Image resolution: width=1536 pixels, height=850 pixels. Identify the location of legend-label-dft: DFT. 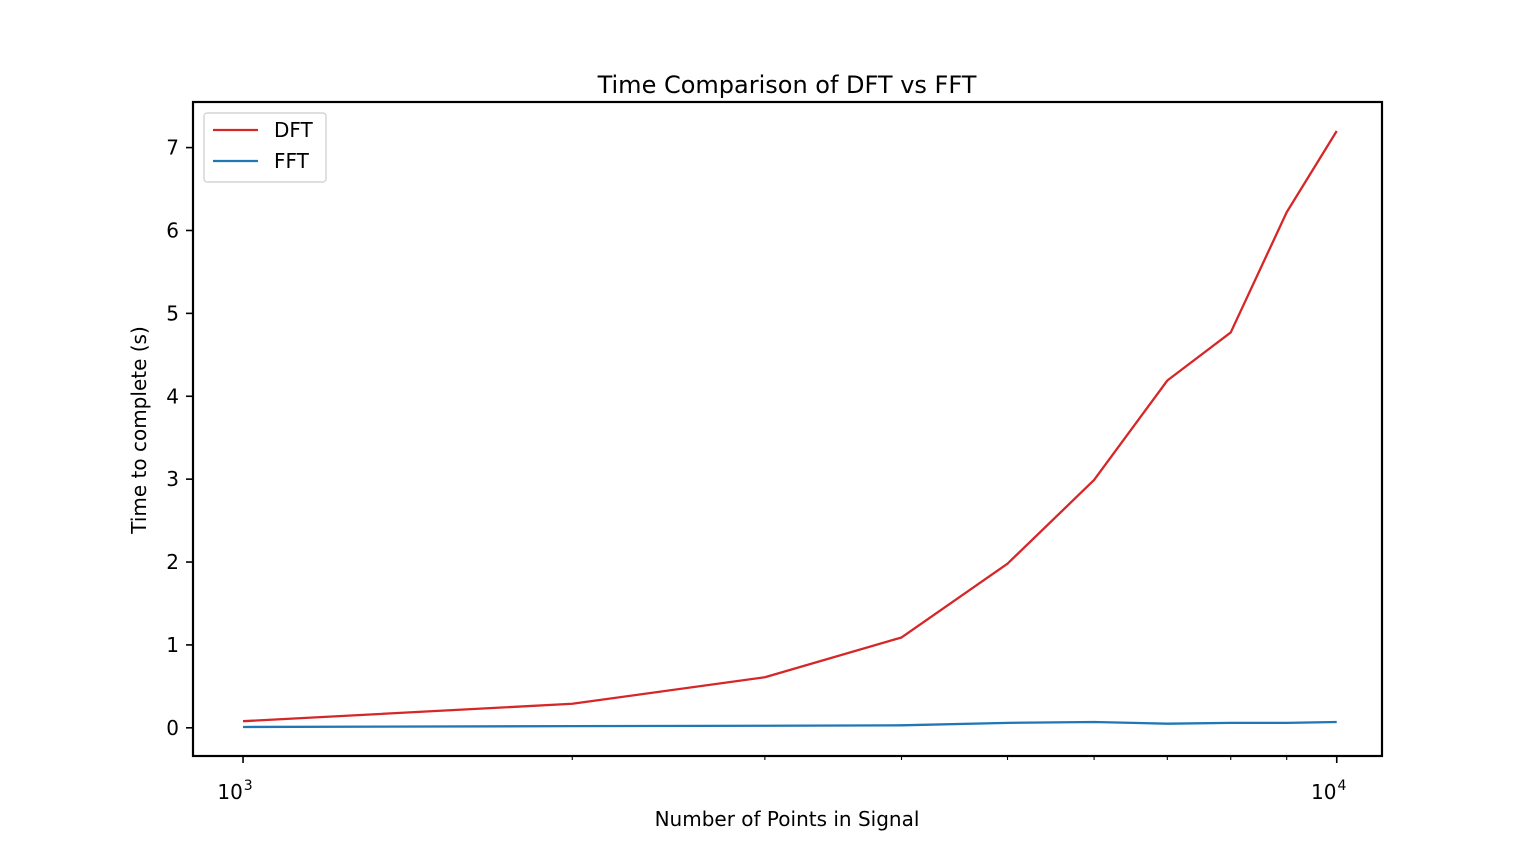
(294, 130).